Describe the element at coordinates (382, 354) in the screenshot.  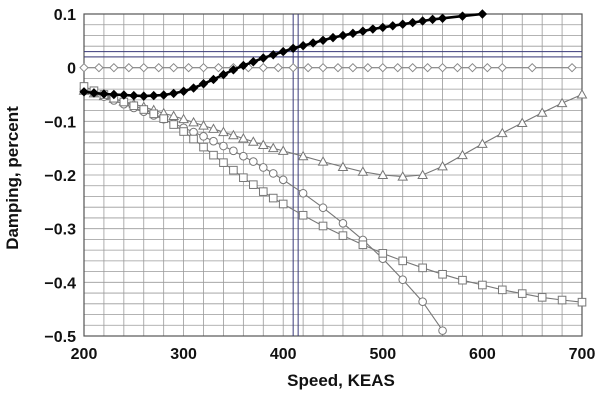
I see `x-tick-label: 500` at that location.